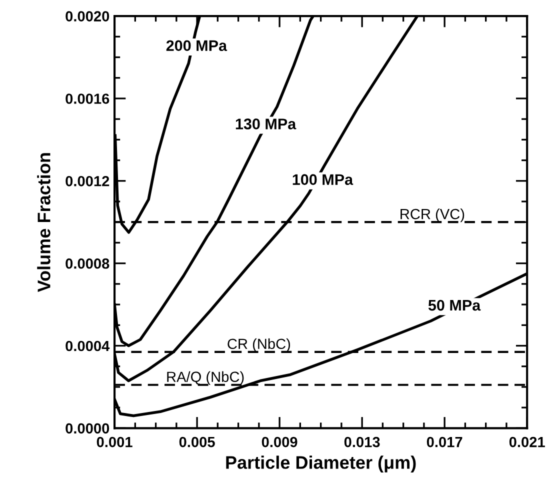  Describe the element at coordinates (205, 378) in the screenshot. I see `ref-line-label: RA/Q (NbC)` at that location.